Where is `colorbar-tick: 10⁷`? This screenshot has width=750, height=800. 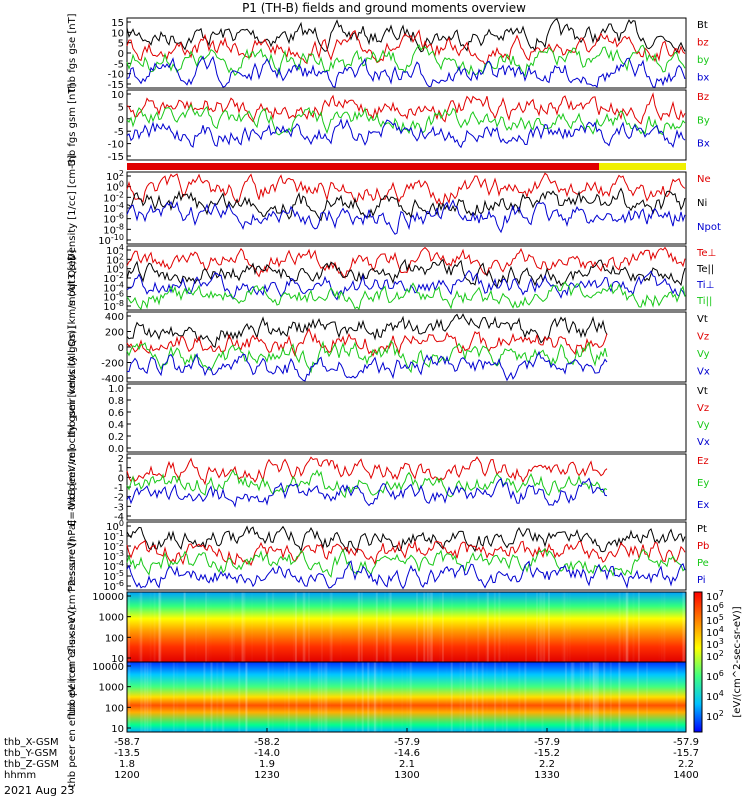
colorbar-tick: 10⁷ is located at coordinates (715, 596).